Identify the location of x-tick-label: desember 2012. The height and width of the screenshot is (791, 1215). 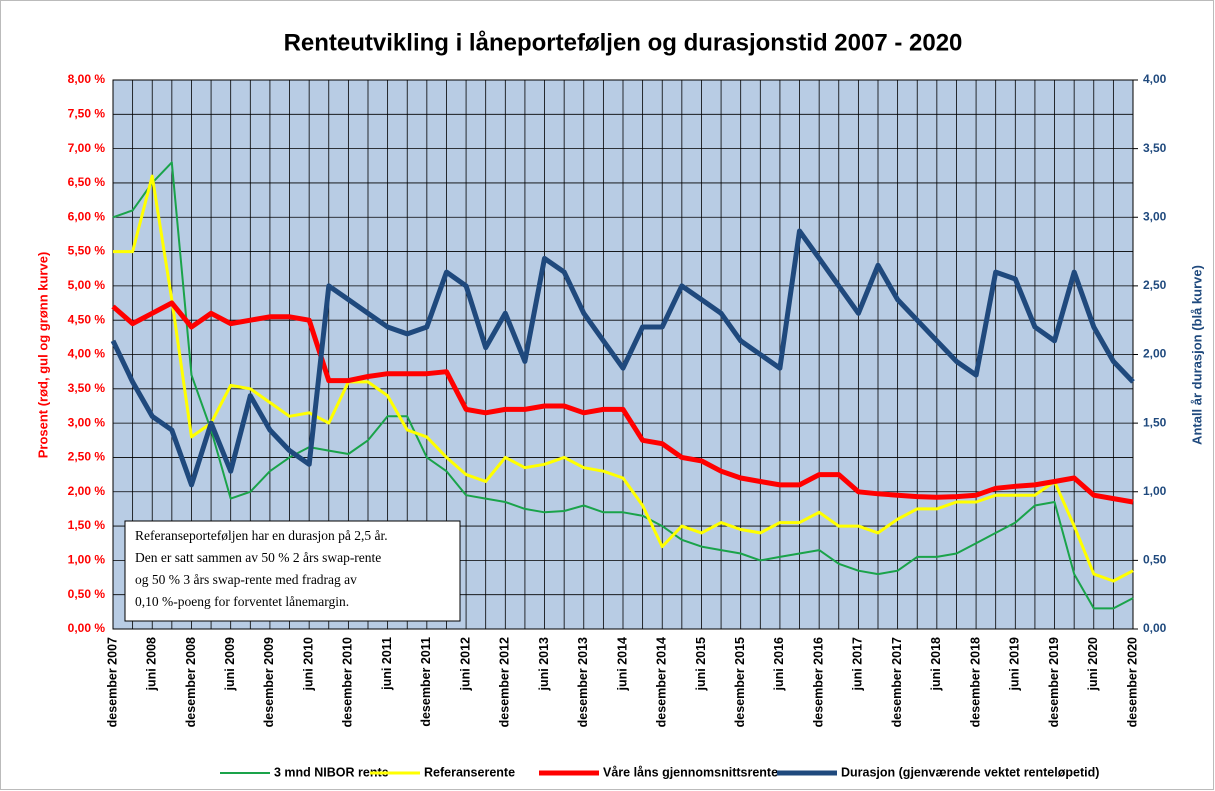
(505, 682).